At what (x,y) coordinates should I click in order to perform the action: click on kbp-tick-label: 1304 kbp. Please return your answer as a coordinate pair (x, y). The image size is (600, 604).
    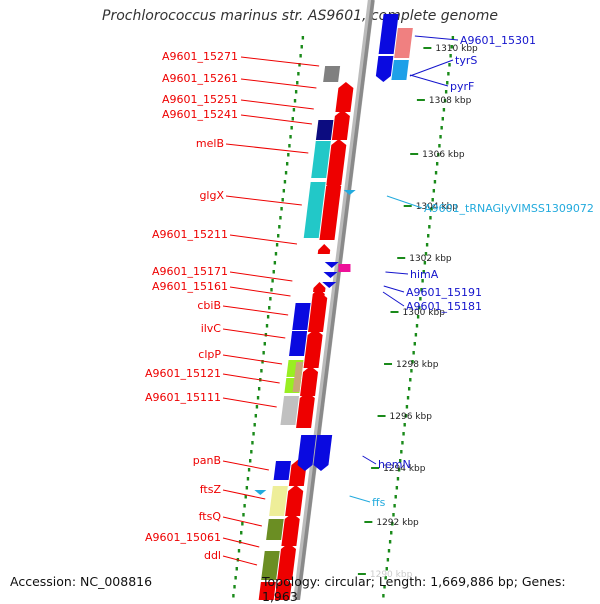
    Looking at the image, I should click on (437, 207).